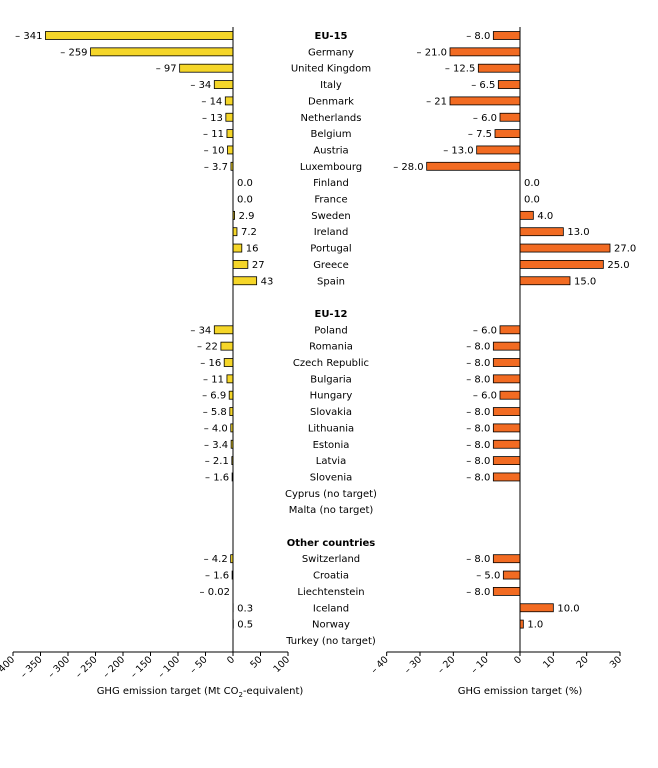 This screenshot has height=768, width=658. Describe the element at coordinates (200, 692) in the screenshot. I see `x-axis-title-left: GHG emission target (Mt CO2-equivalent)` at that location.